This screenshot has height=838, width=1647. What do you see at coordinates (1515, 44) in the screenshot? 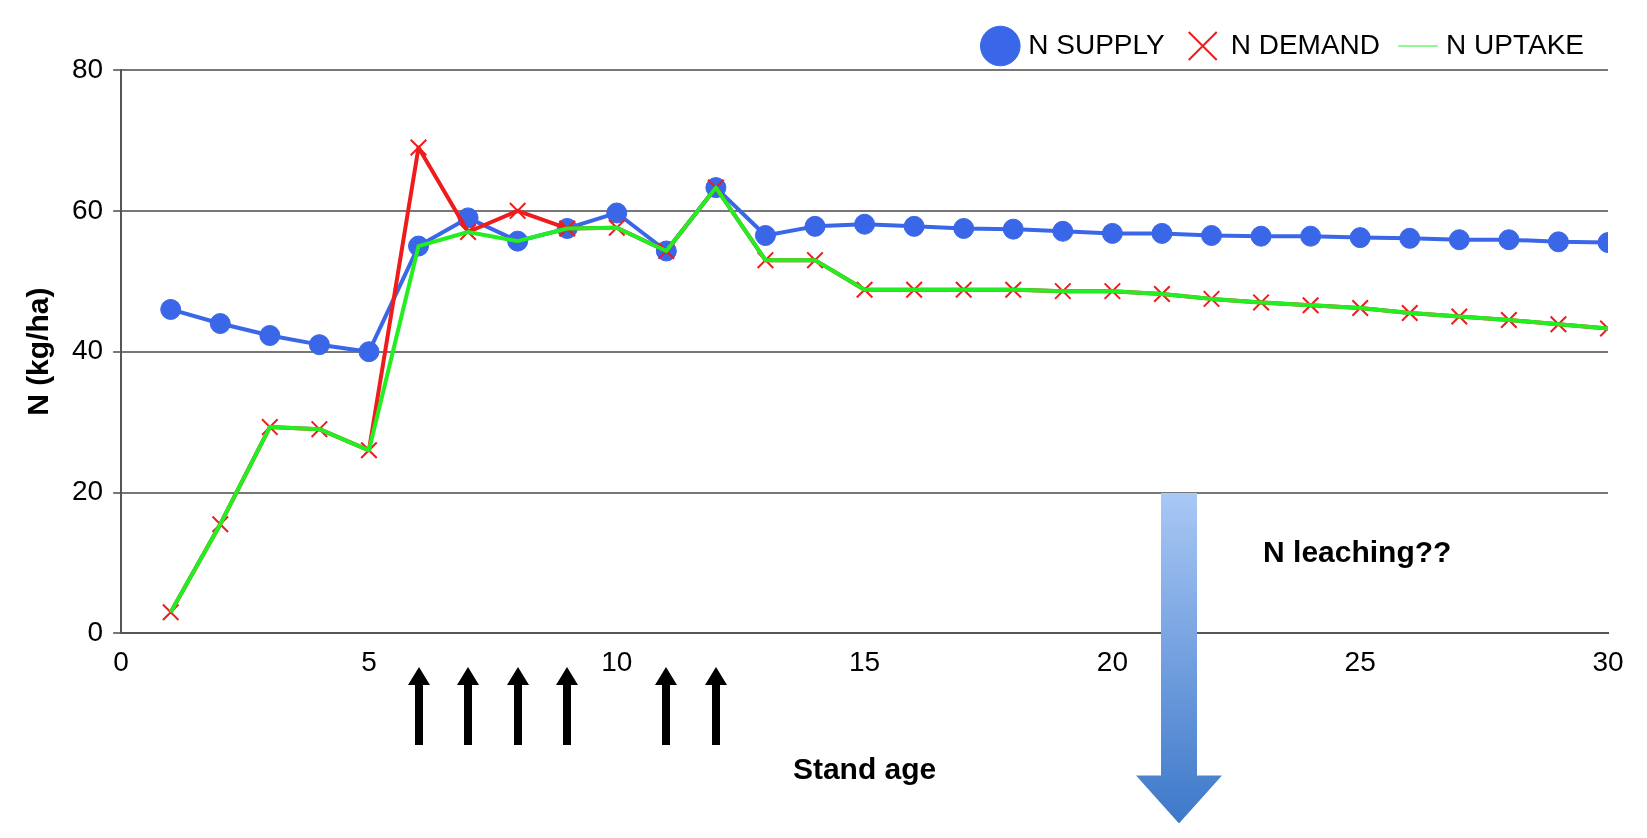
I see `legend-label: N UPTAKE` at bounding box center [1515, 44].